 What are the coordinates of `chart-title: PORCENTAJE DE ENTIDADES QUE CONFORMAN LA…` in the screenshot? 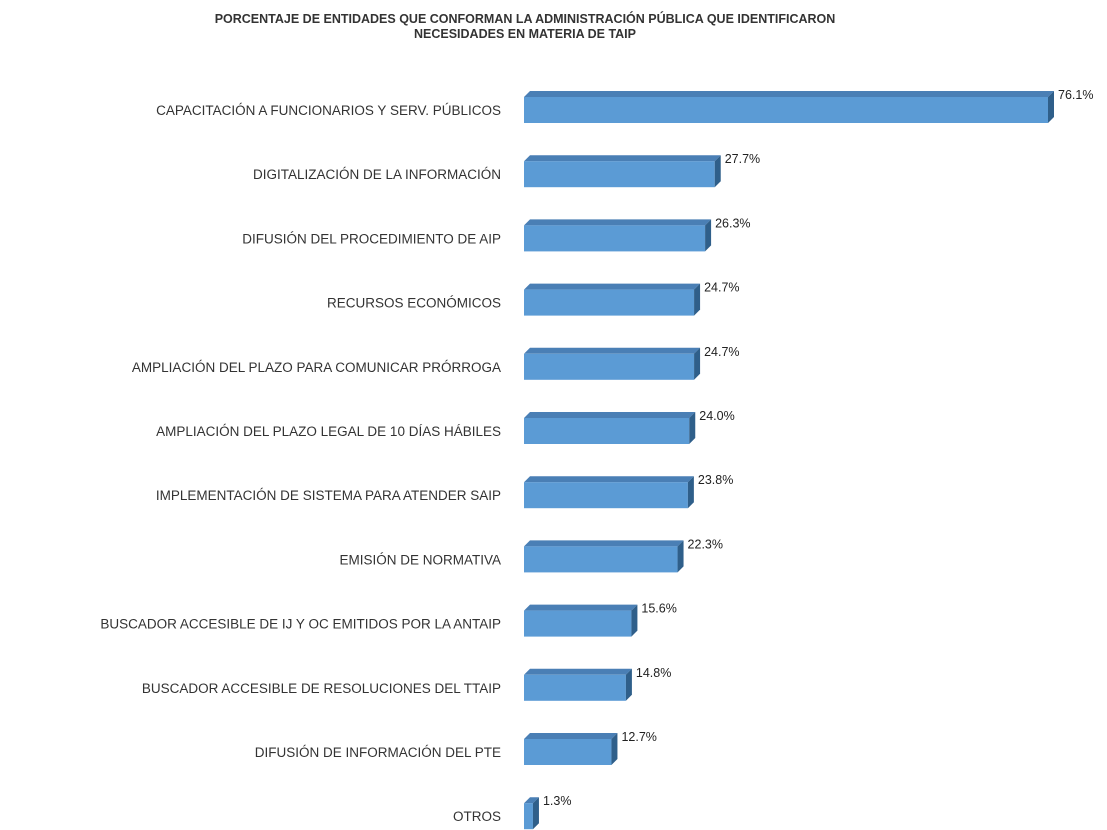 It's located at (525, 27).